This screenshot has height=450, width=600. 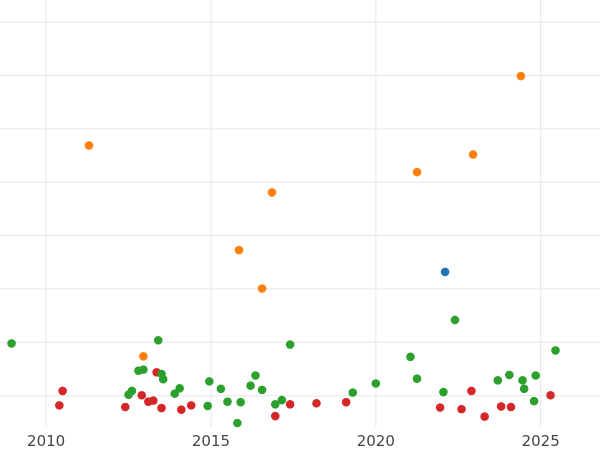 What do you see at coordinates (541, 441) in the screenshot?
I see `x-tick-label: 2025` at bounding box center [541, 441].